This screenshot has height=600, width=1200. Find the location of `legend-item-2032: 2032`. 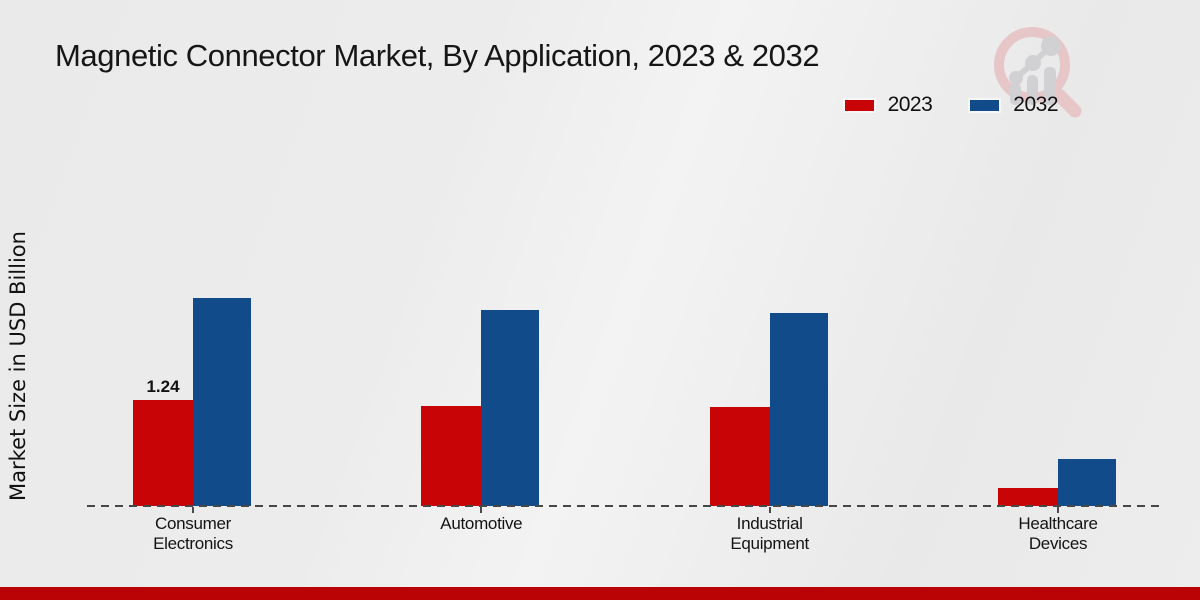

legend-item-2032: 2032 is located at coordinates (1013, 105).